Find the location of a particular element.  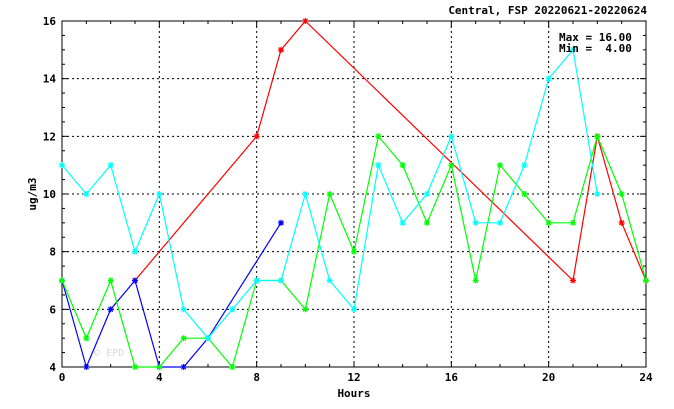

x-tick-label: 16 is located at coordinates (452, 377).